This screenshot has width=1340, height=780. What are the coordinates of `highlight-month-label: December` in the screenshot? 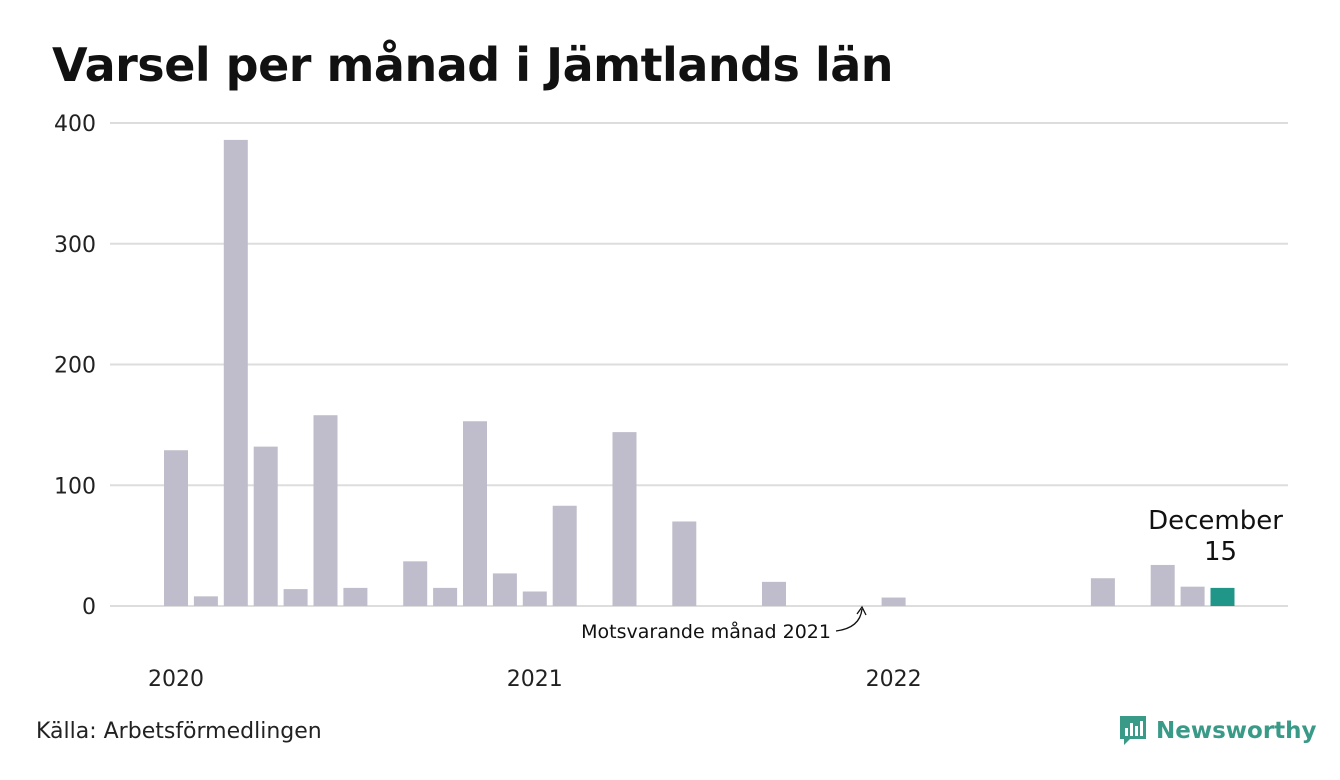 It's located at (1215, 521).